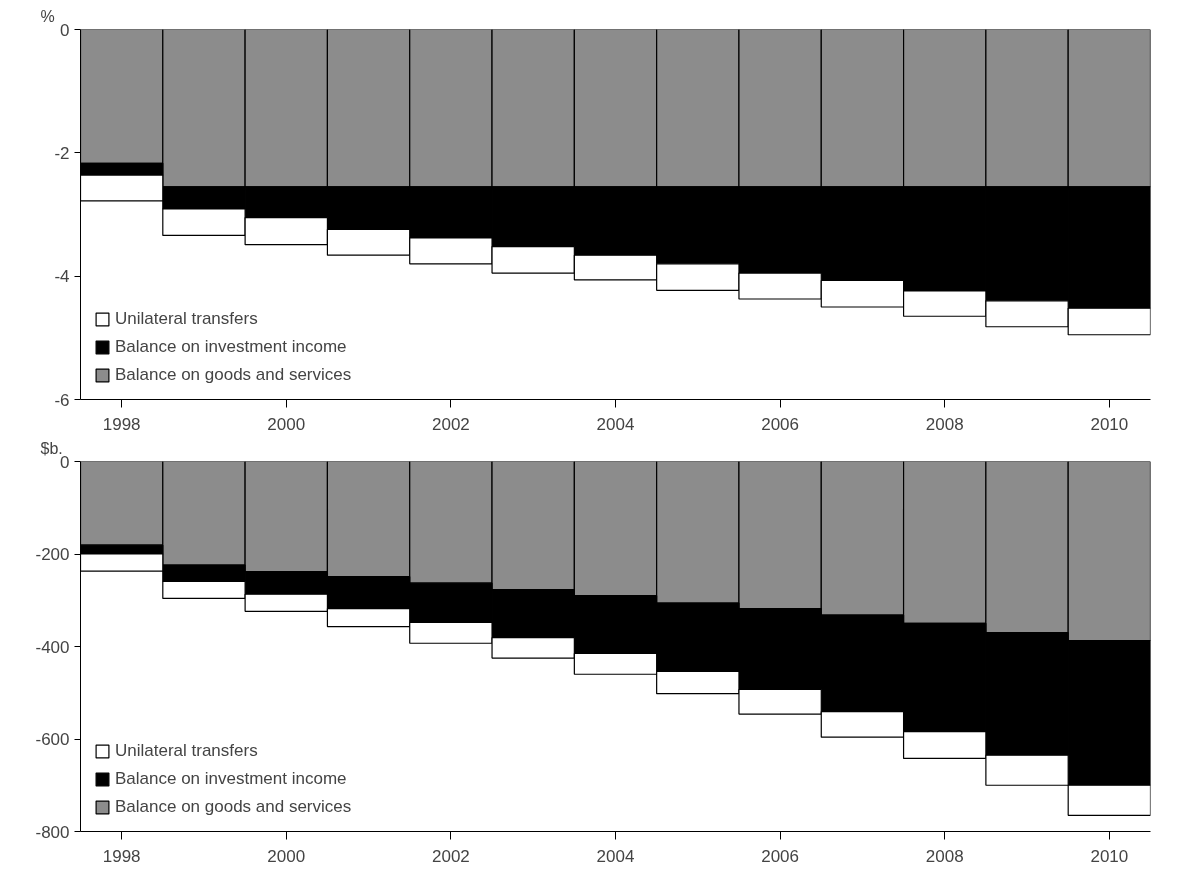 The image size is (1188, 884). Describe the element at coordinates (51, 448) in the screenshot. I see `y-axis-title: $b.` at that location.